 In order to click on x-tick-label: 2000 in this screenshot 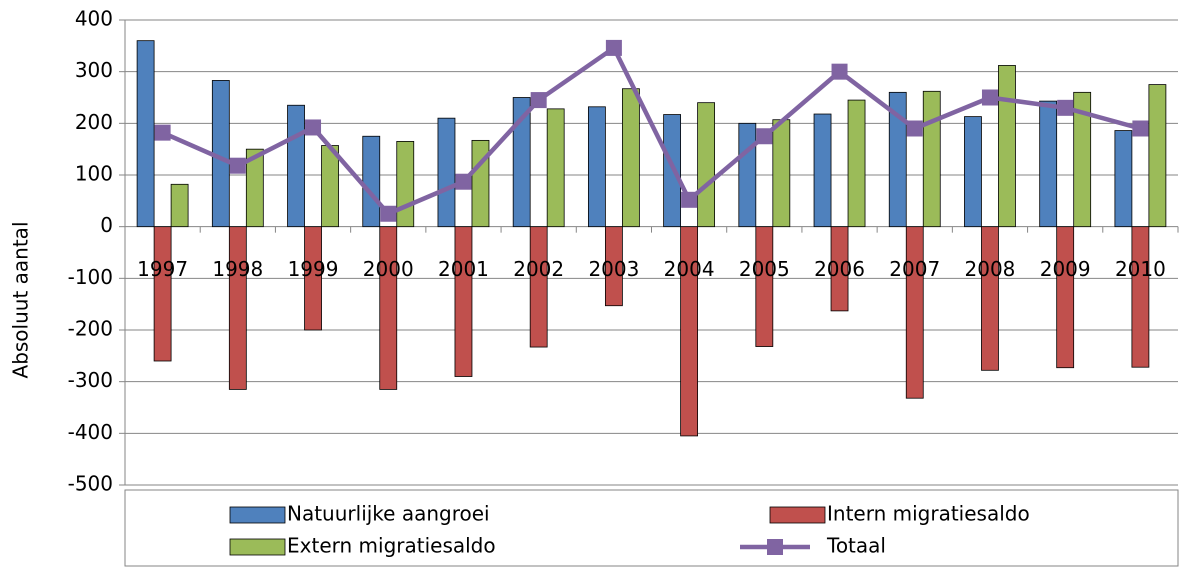, I will do `click(388, 269)`.